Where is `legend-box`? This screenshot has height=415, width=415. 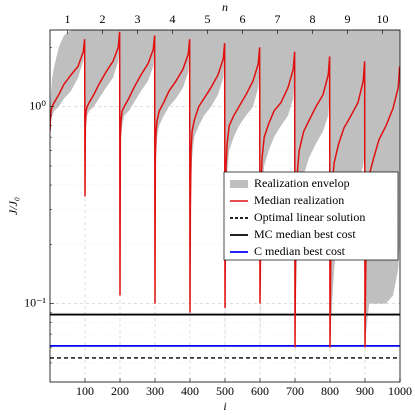 legend-box is located at coordinates (311, 216).